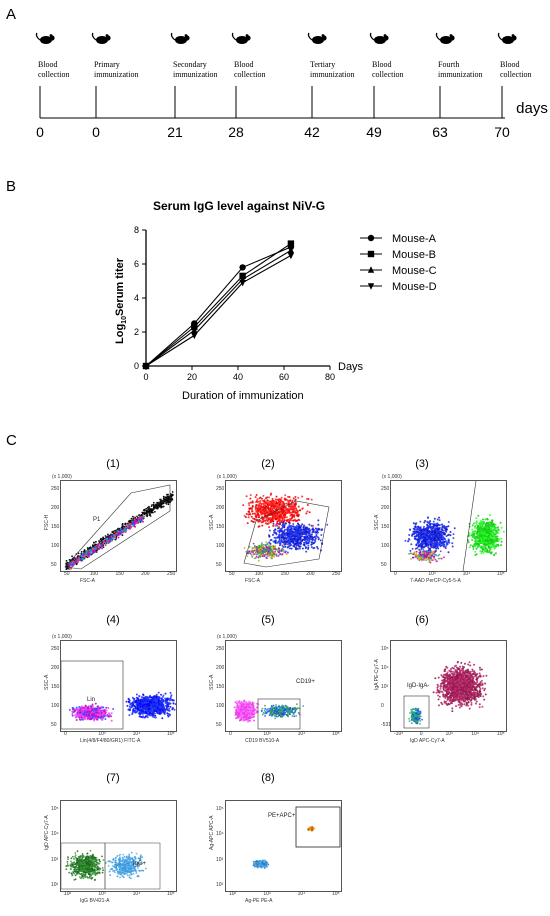 This screenshot has width=550, height=916. I want to click on flow-x-axis-label: IgD APC-Cy7-A, so click(427, 741).